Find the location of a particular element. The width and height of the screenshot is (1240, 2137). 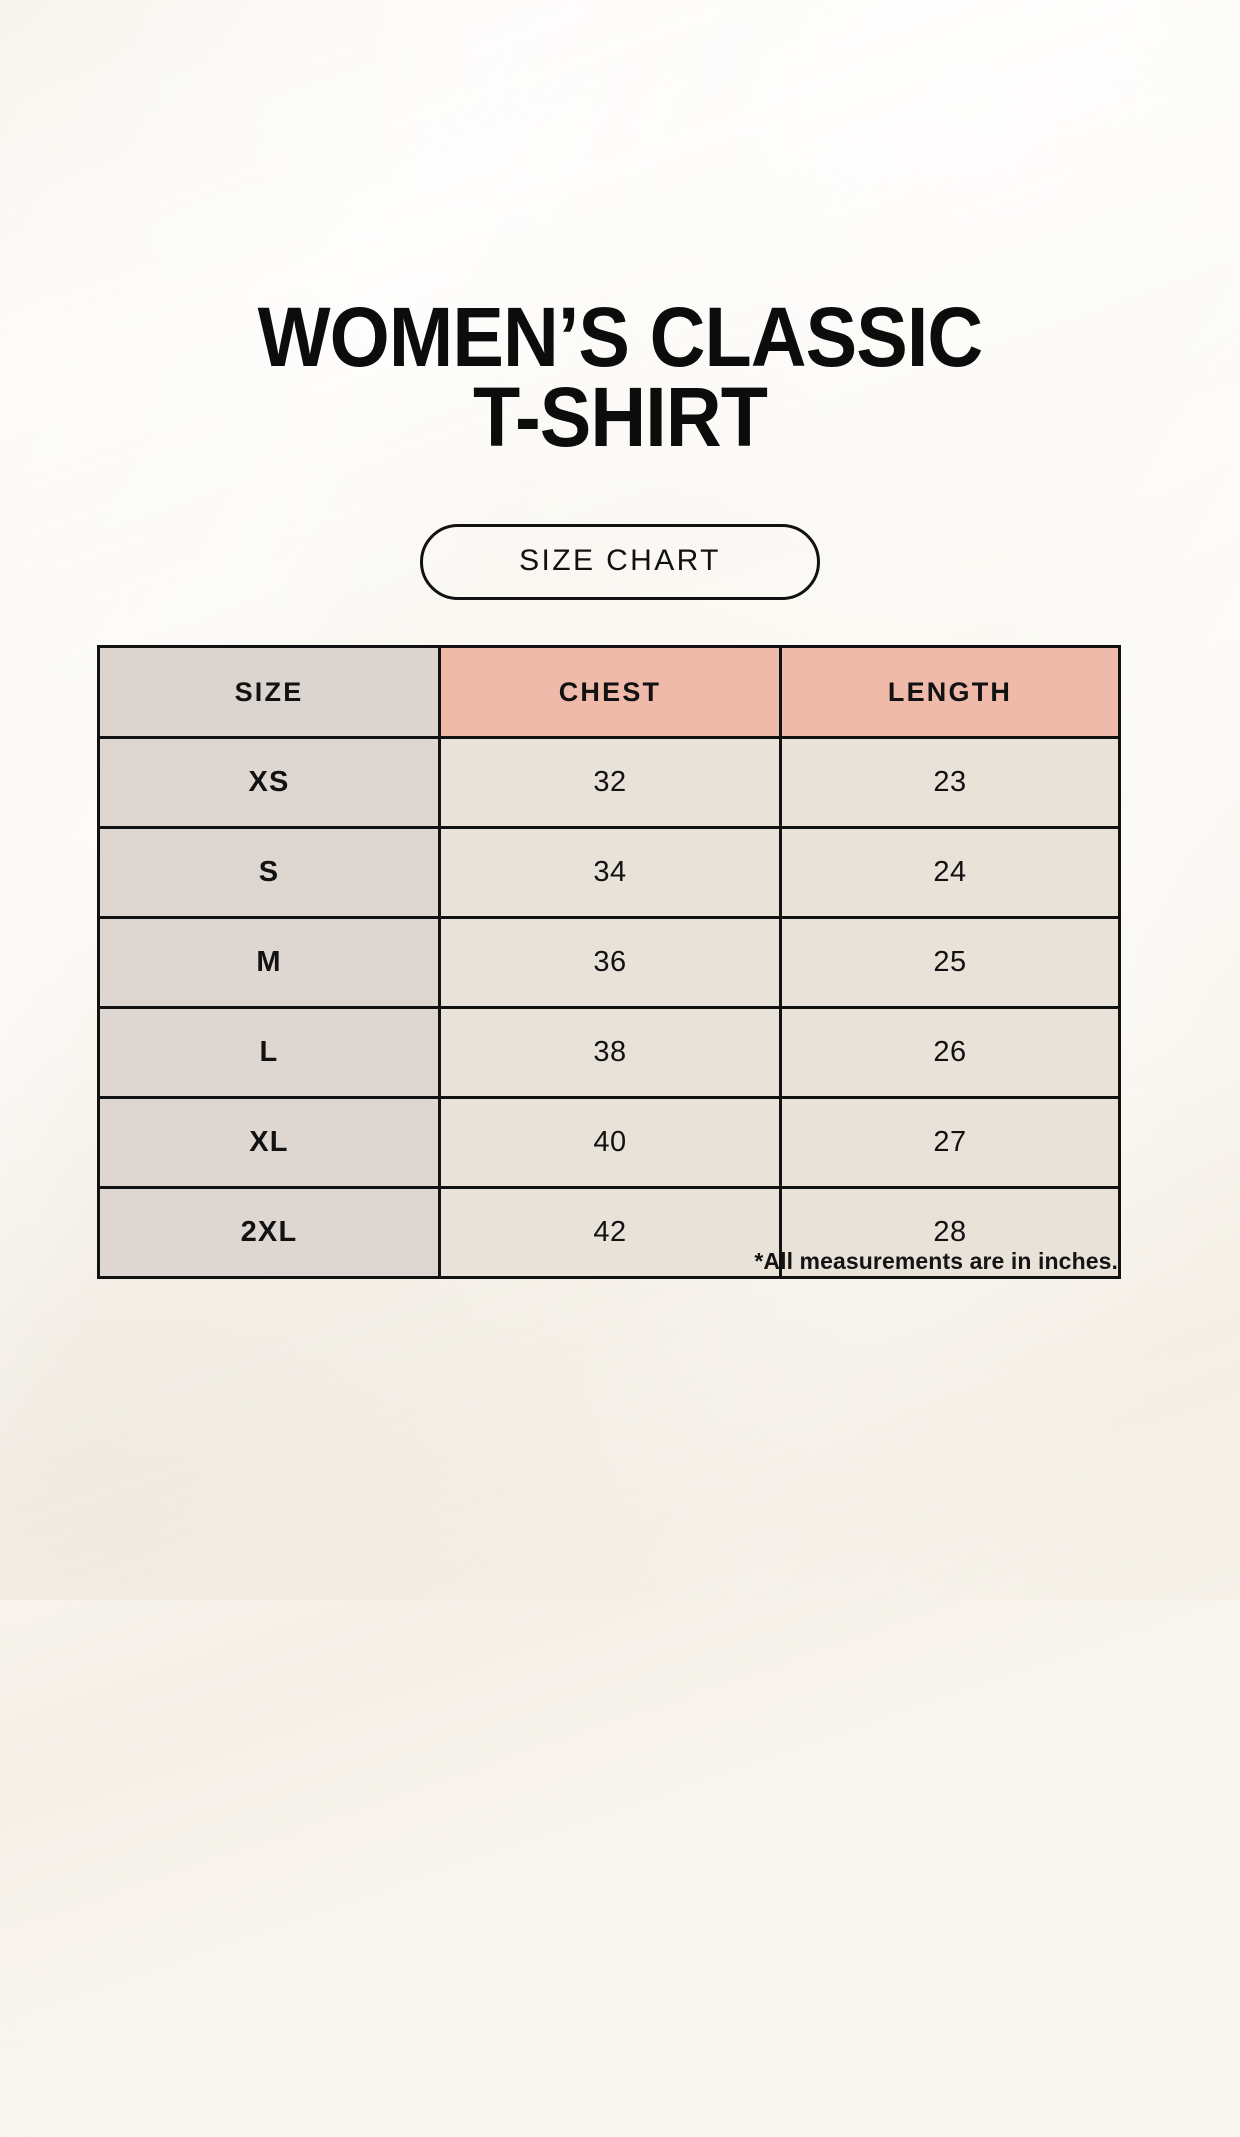

cell-chest: 34 is located at coordinates (610, 872).